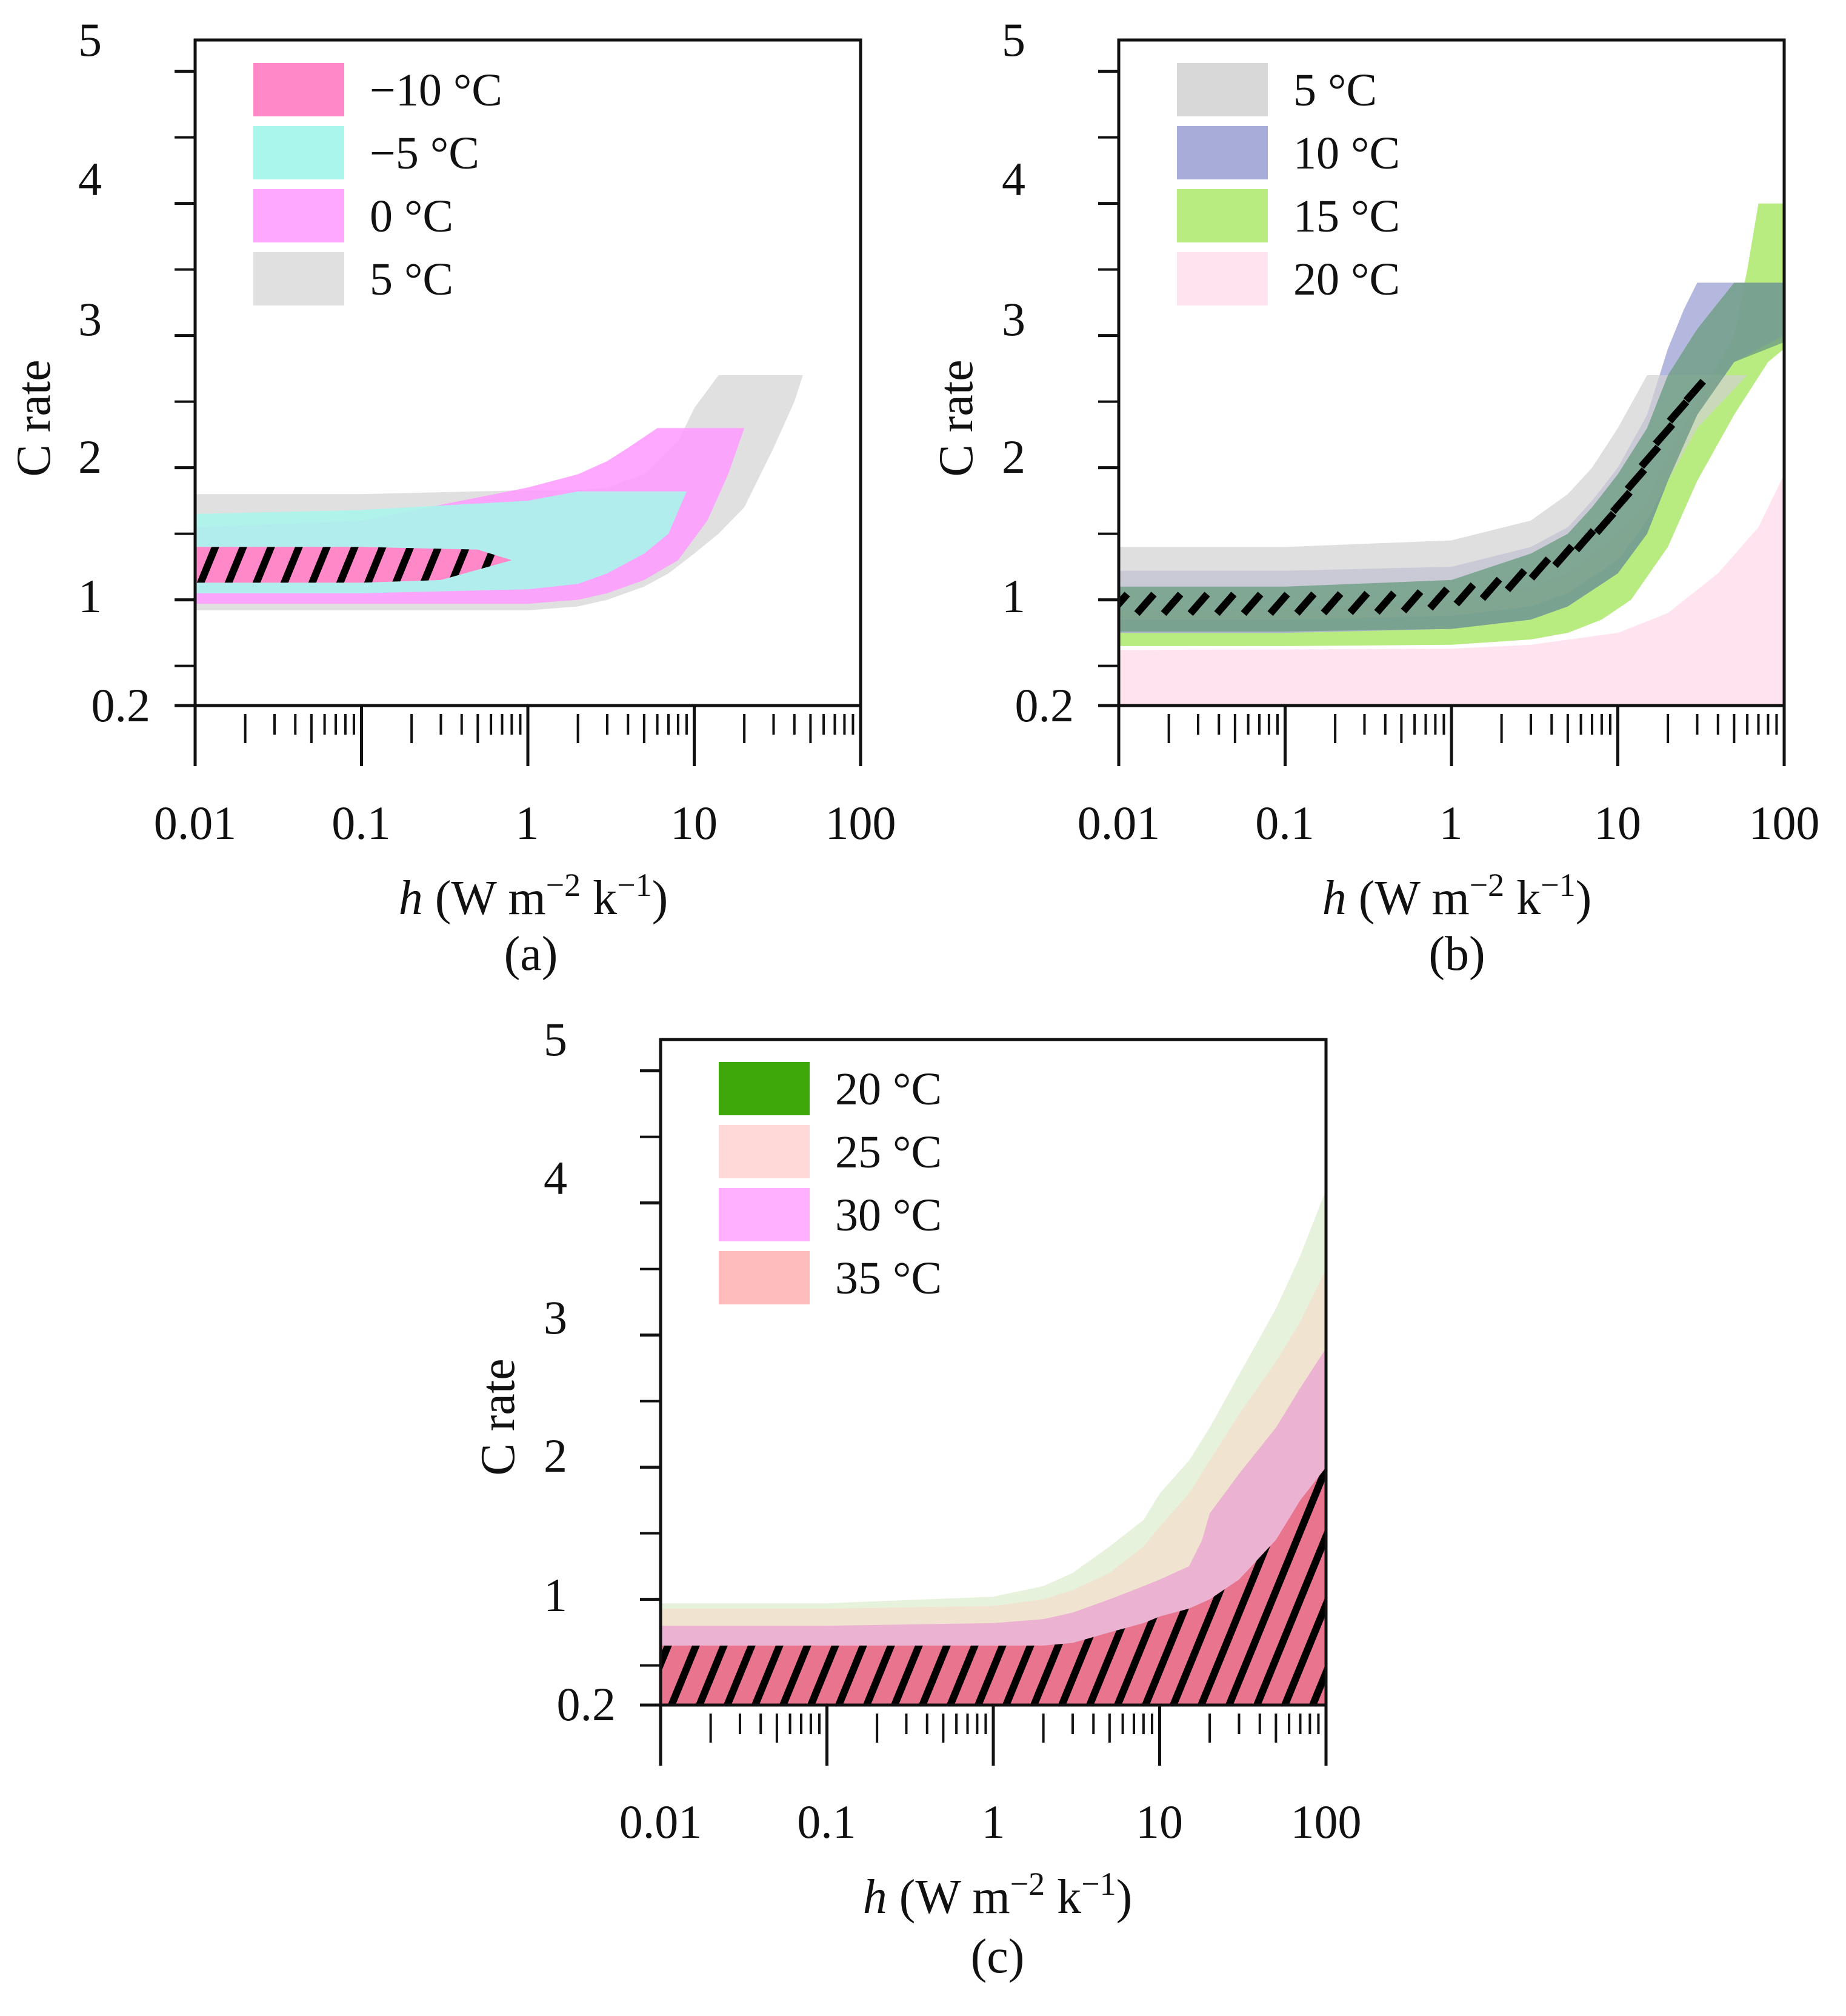 The image size is (1846, 2016). What do you see at coordinates (498, 1416) in the screenshot?
I see `y-axis-title-c: C rate` at bounding box center [498, 1416].